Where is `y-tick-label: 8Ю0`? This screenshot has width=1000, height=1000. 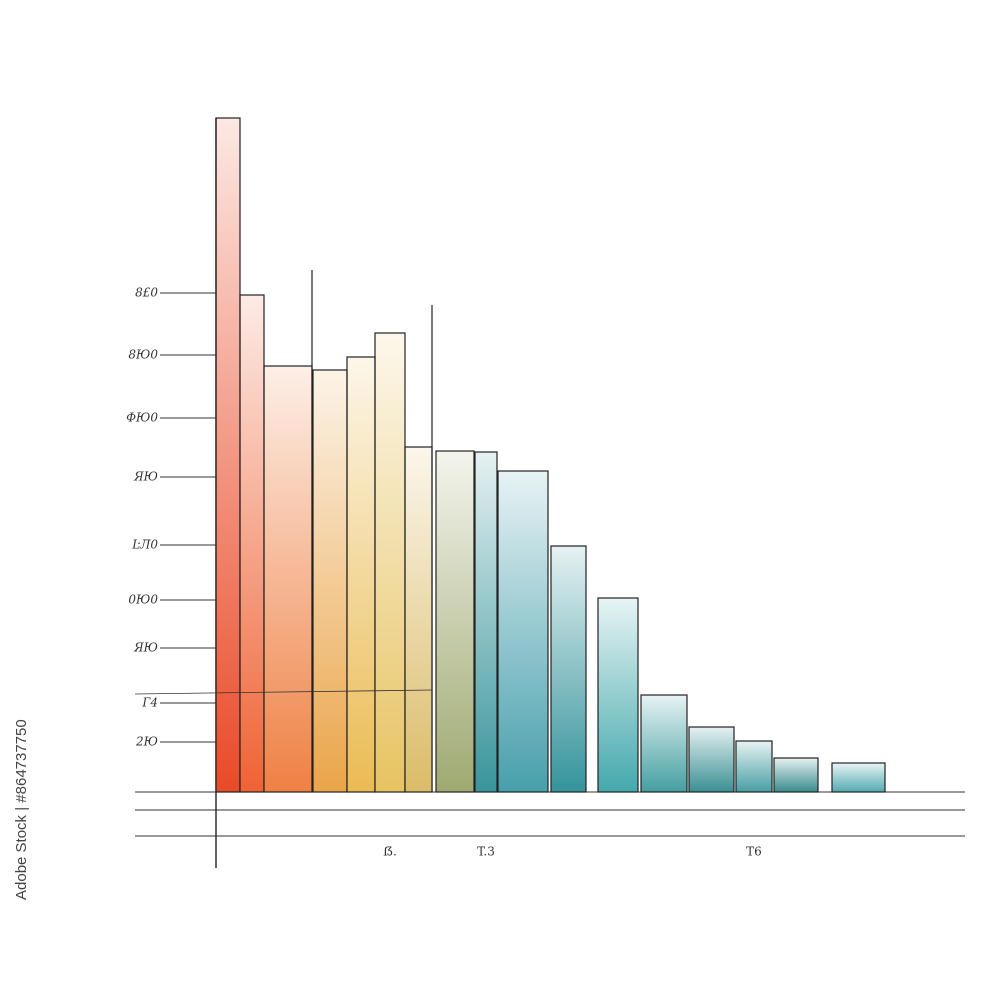 y-tick-label: 8Ю0 is located at coordinates (143, 355).